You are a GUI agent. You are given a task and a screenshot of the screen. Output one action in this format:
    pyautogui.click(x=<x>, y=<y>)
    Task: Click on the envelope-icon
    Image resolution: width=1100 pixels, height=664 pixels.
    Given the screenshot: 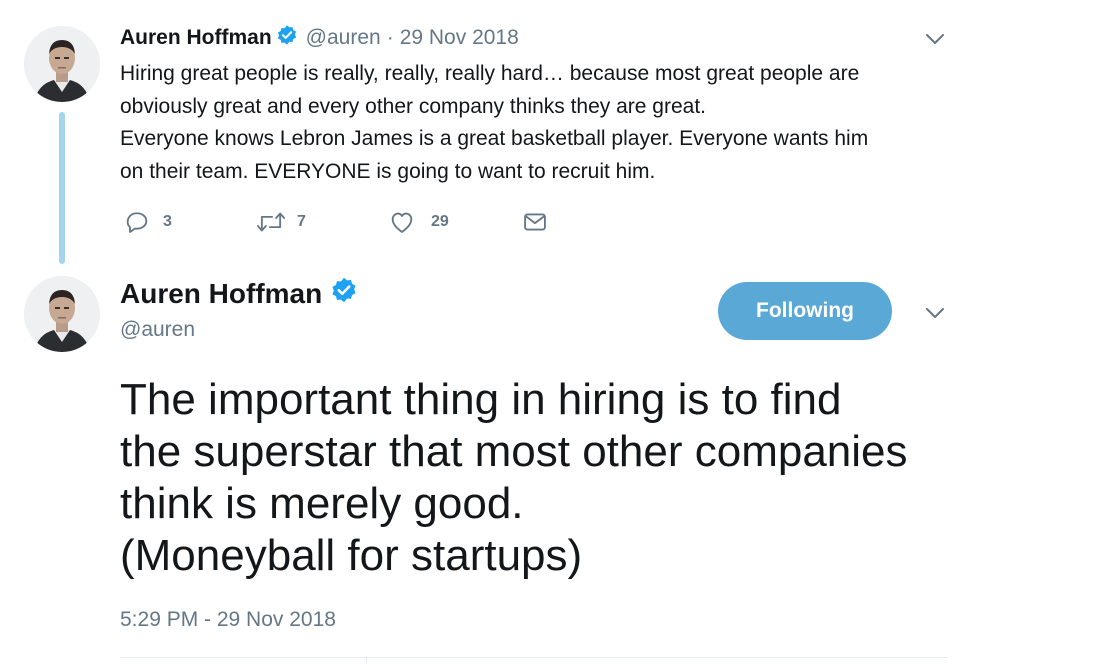 What is the action you would take?
    pyautogui.click(x=535, y=222)
    